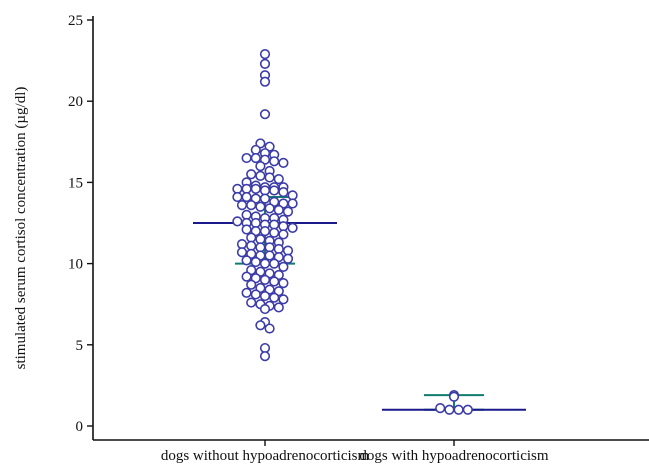 This screenshot has width=649, height=465. What do you see at coordinates (75, 102) in the screenshot?
I see `y-tick-label: 20` at bounding box center [75, 102].